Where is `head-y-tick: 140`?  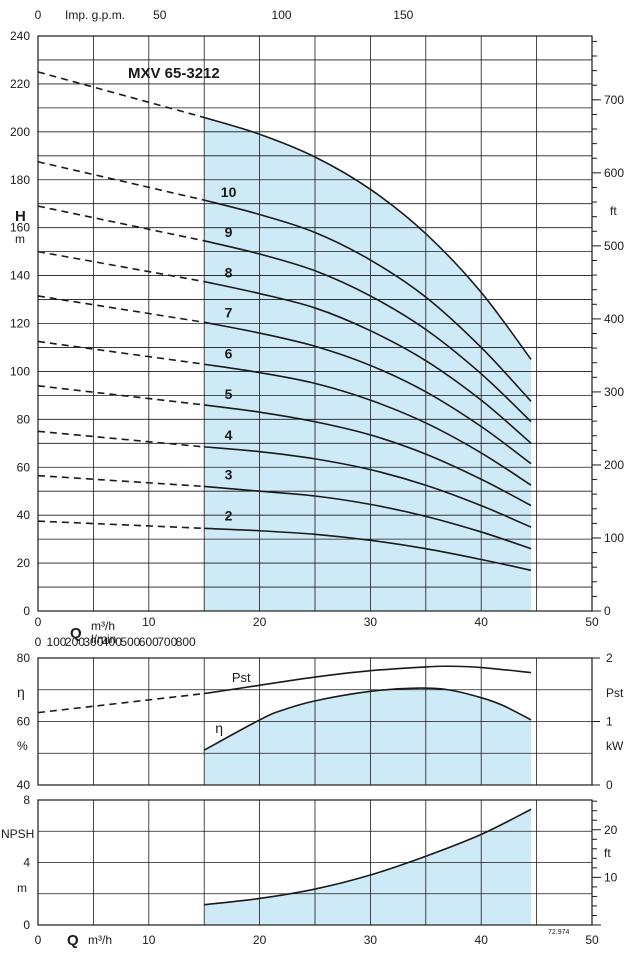
head-y-tick: 140 is located at coordinates (20, 276).